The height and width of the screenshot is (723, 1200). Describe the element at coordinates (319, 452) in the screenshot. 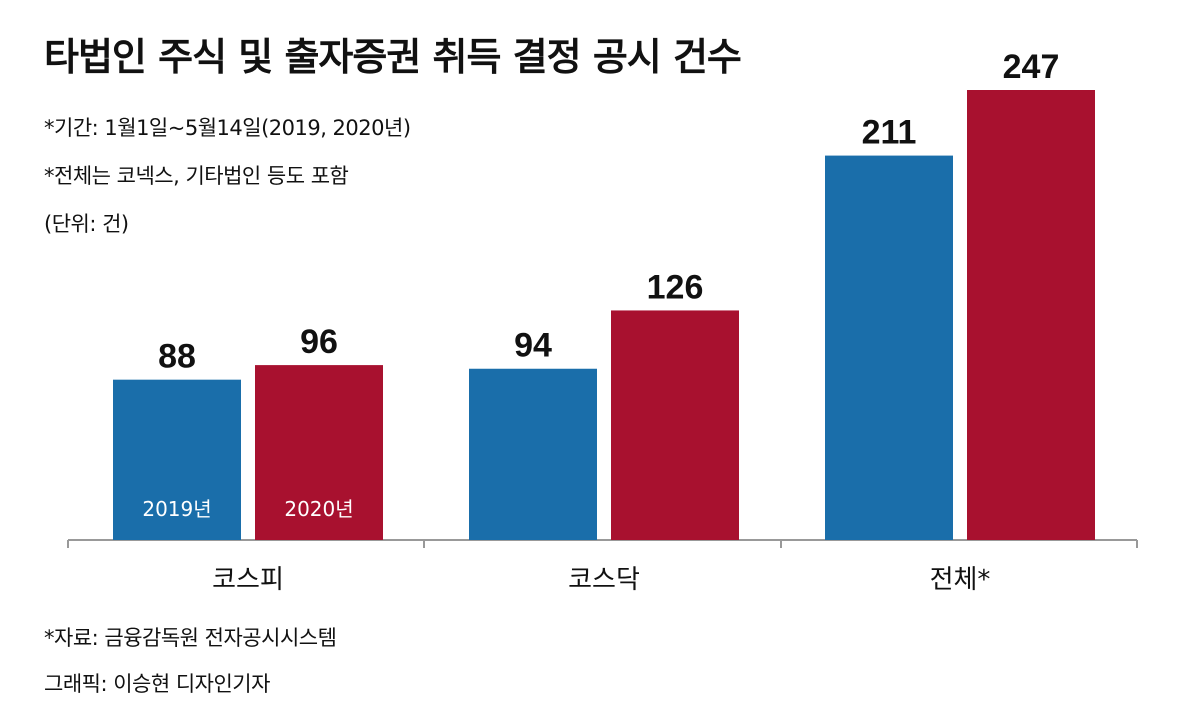

I see `bar-2020년-코스피` at that location.